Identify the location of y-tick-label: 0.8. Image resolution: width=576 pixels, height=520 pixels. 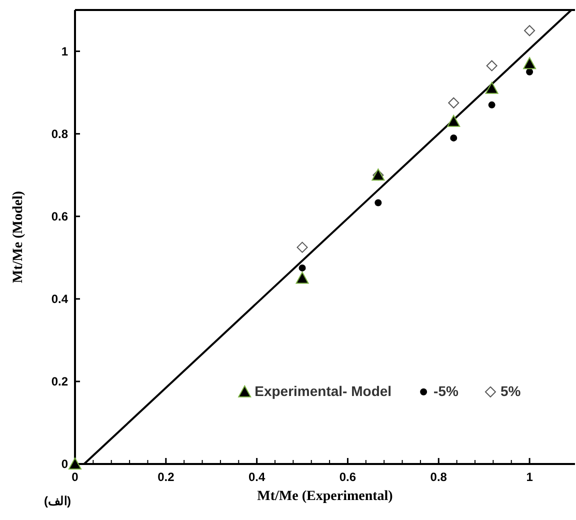
(59, 133).